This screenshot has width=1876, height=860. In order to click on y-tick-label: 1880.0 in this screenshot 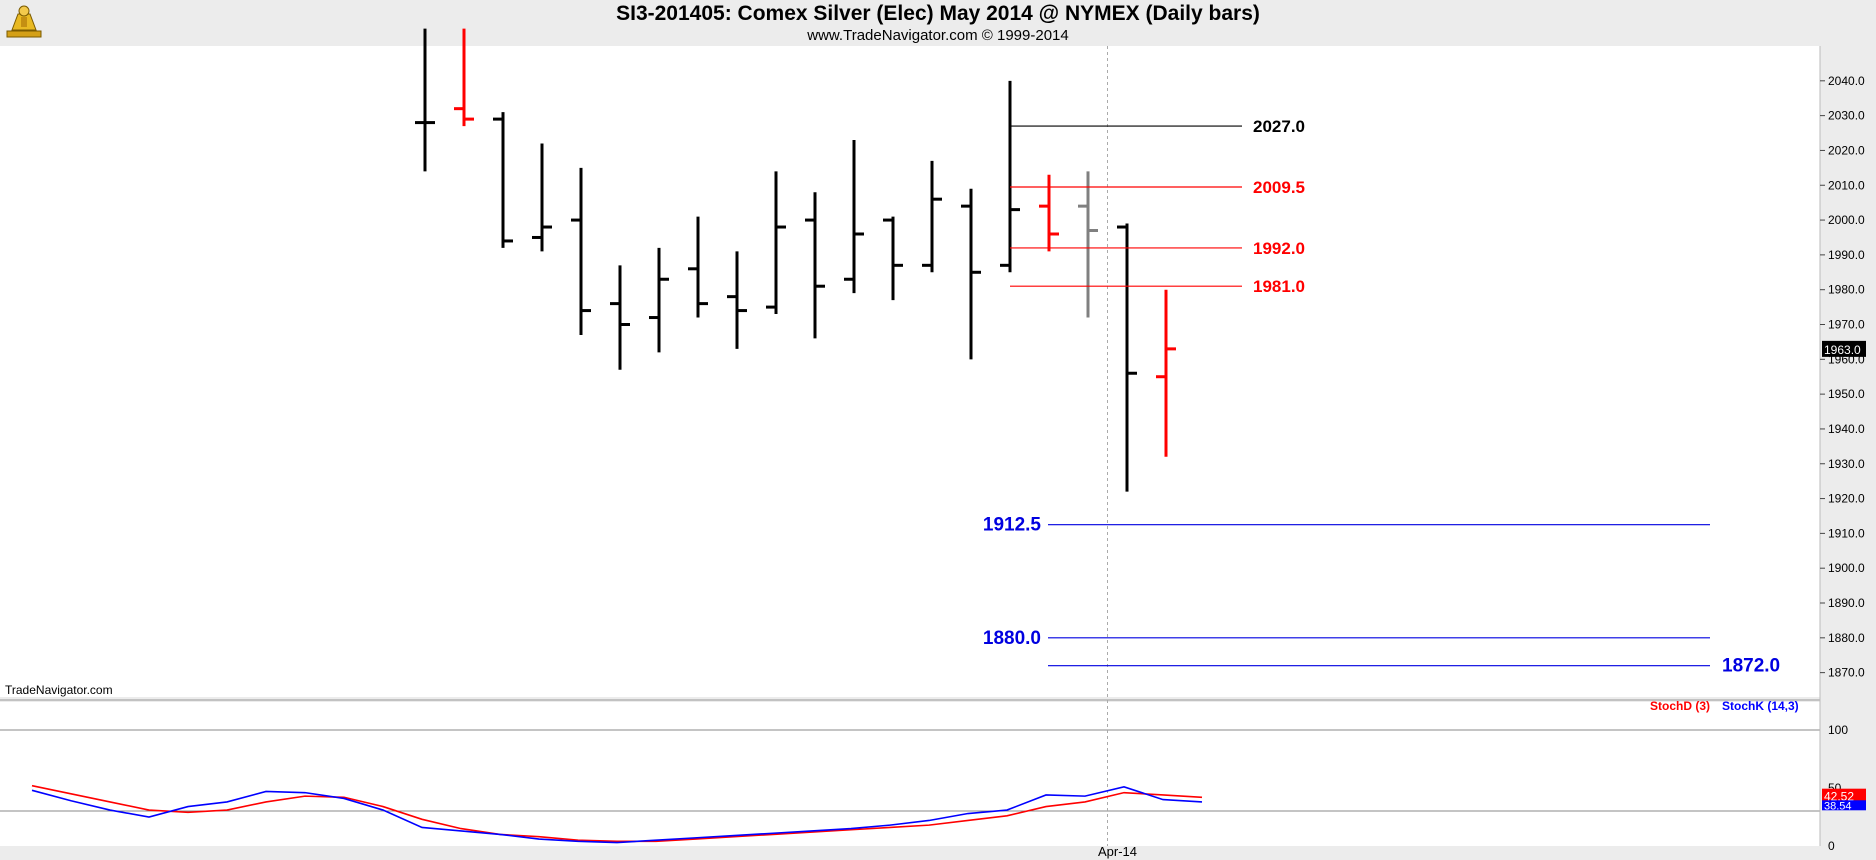, I will do `click(1846, 638)`.